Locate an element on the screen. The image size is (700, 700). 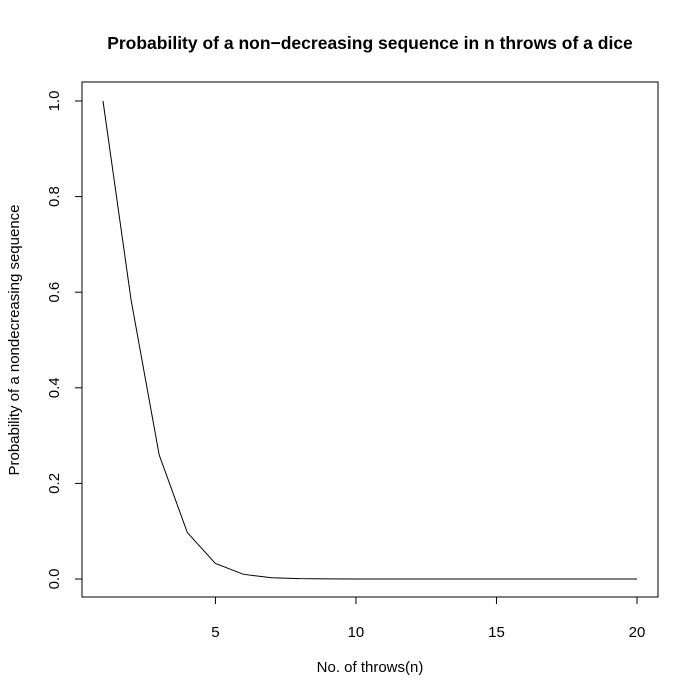
y-axis-label: Probability of a nondecreasing sequence is located at coordinates (14, 339).